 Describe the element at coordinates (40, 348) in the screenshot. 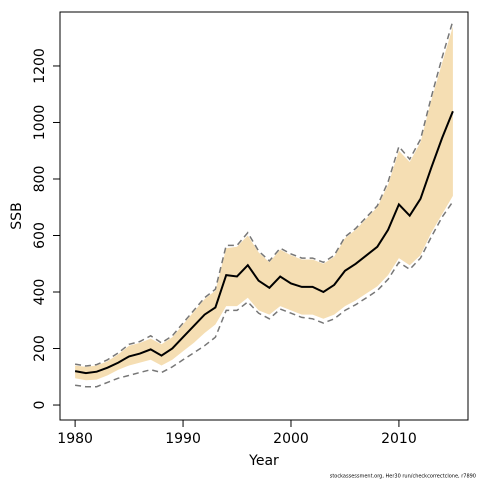

I see `y-tick-label: 200` at that location.